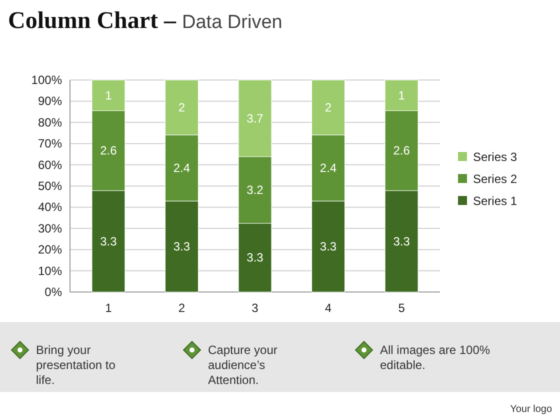 The width and height of the screenshot is (560, 420). Describe the element at coordinates (328, 308) in the screenshot. I see `x-tick-label: 4` at that location.